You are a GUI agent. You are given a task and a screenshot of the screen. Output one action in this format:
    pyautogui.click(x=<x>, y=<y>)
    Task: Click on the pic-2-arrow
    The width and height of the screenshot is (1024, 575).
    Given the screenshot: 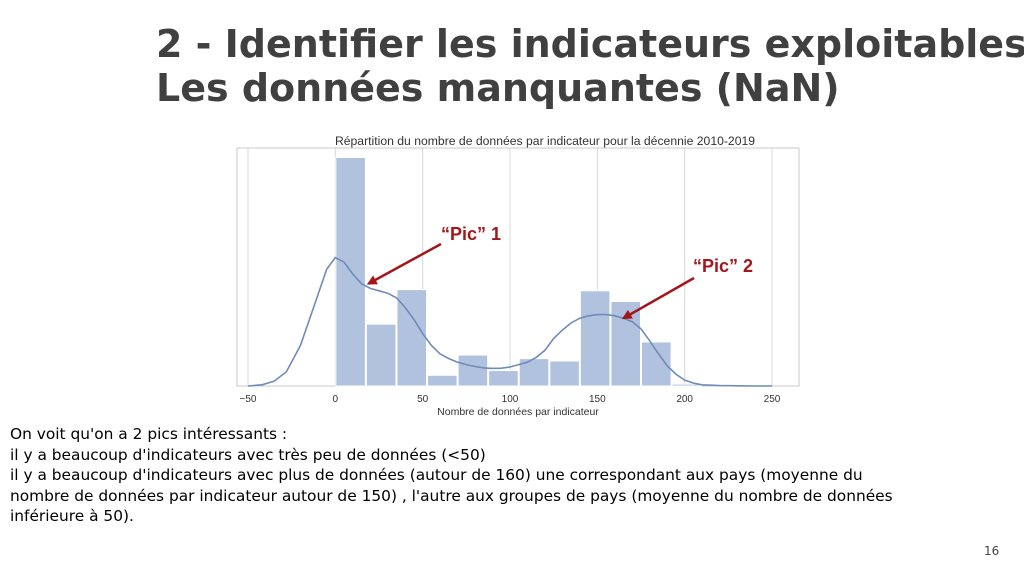 What is the action you would take?
    pyautogui.click(x=658, y=298)
    